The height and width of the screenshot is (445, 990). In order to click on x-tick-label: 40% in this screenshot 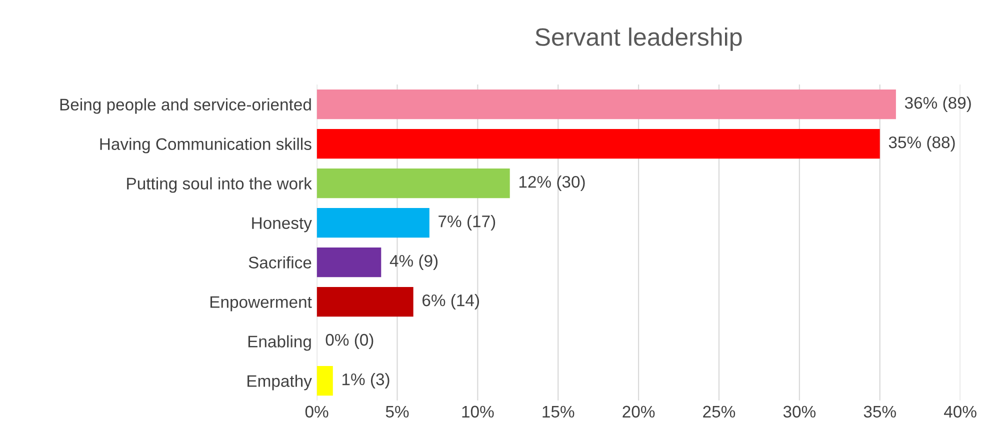, I will do `click(960, 412)`.